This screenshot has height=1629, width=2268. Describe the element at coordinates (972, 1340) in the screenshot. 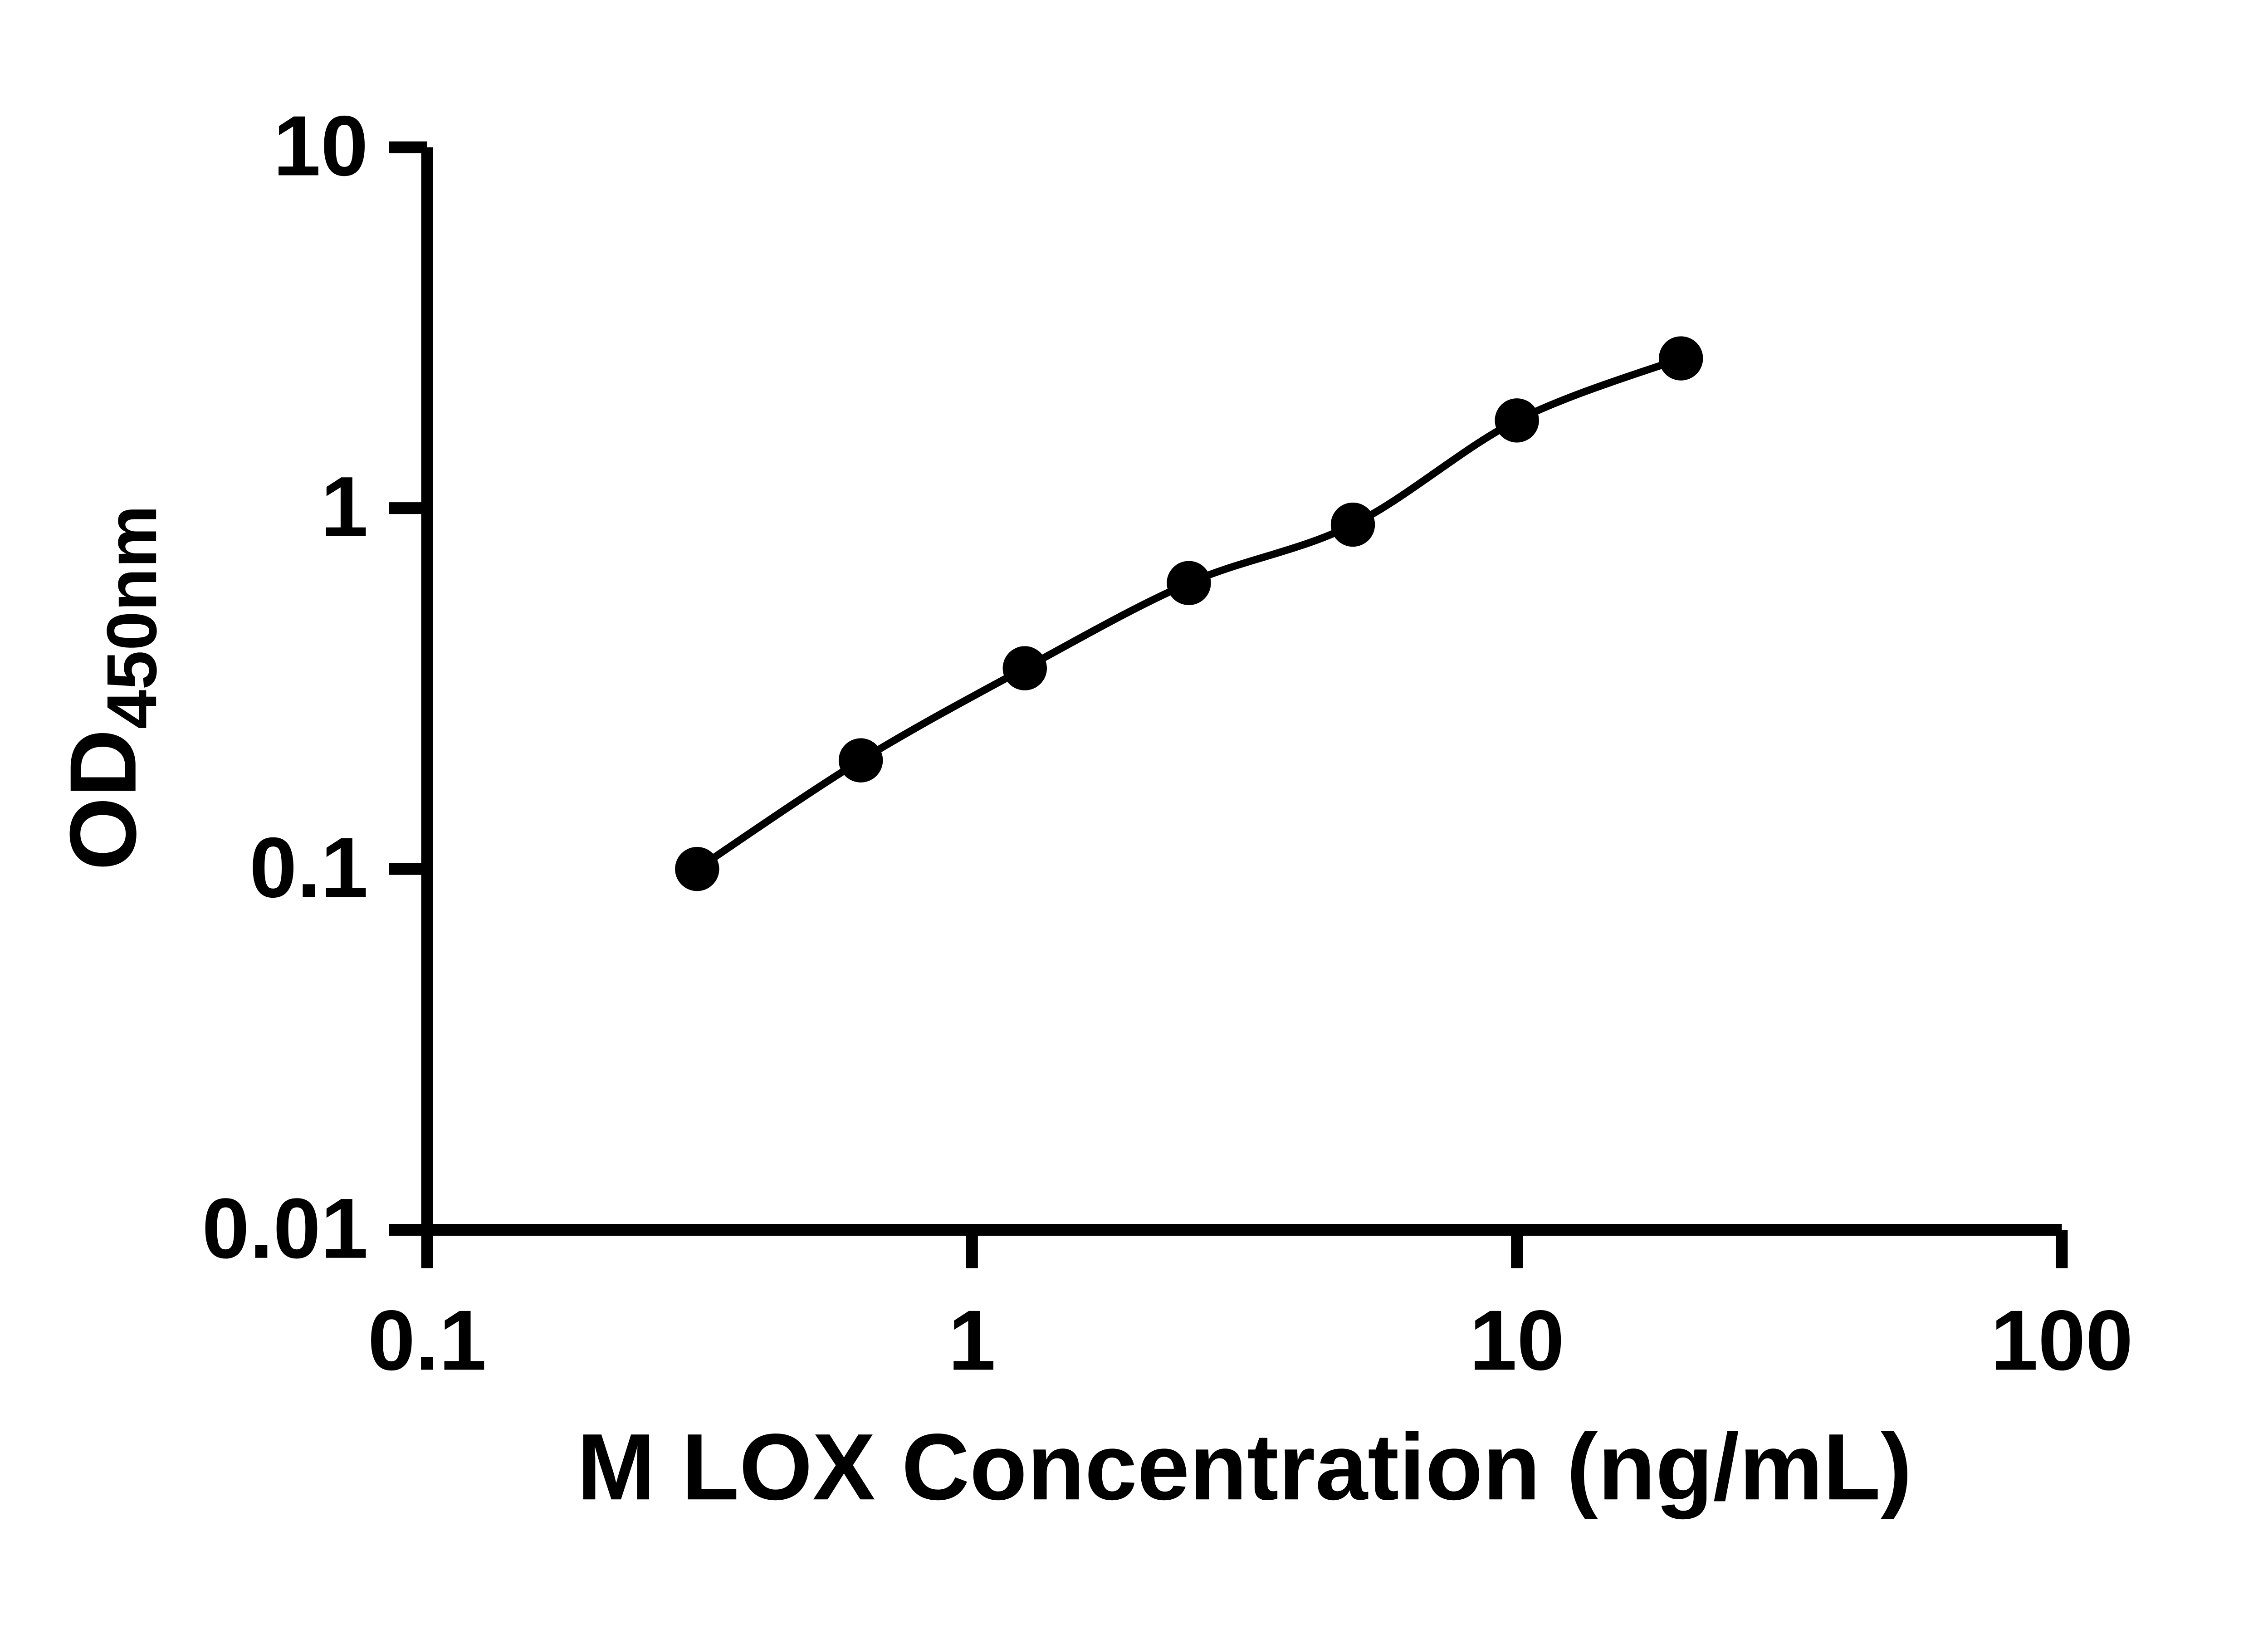

I see `x-axis-tick-label: 1` at that location.